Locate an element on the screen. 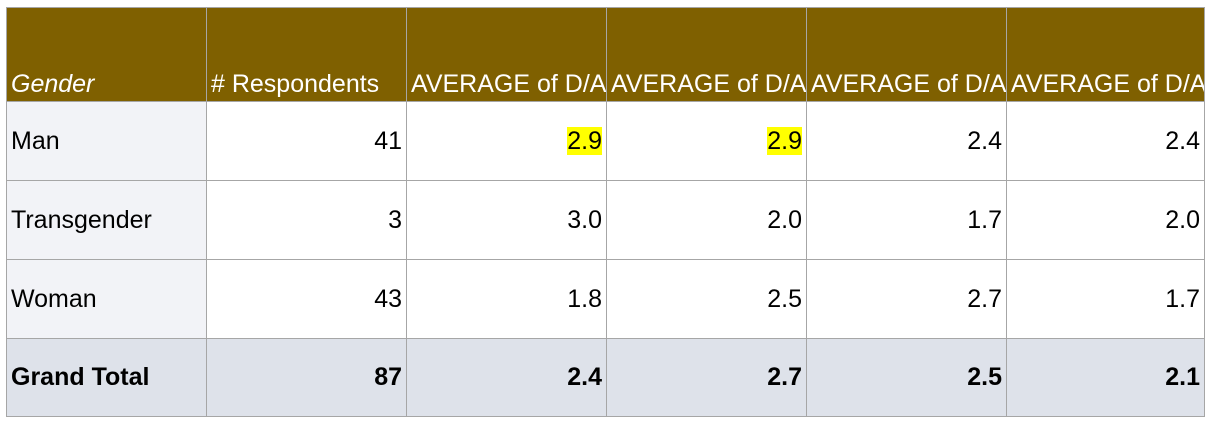 The width and height of the screenshot is (1210, 428). cell-average-a: 2.9 is located at coordinates (506, 141).